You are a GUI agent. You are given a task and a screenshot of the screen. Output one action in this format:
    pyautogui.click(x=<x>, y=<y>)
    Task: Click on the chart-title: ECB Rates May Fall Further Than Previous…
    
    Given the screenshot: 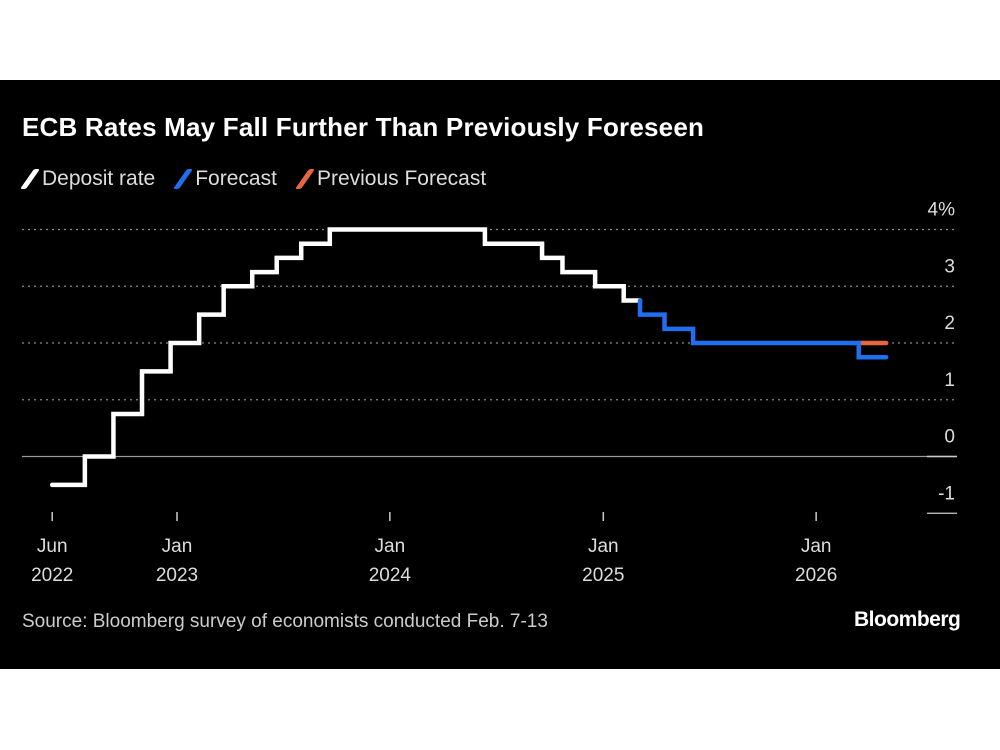 What is the action you would take?
    pyautogui.click(x=363, y=127)
    